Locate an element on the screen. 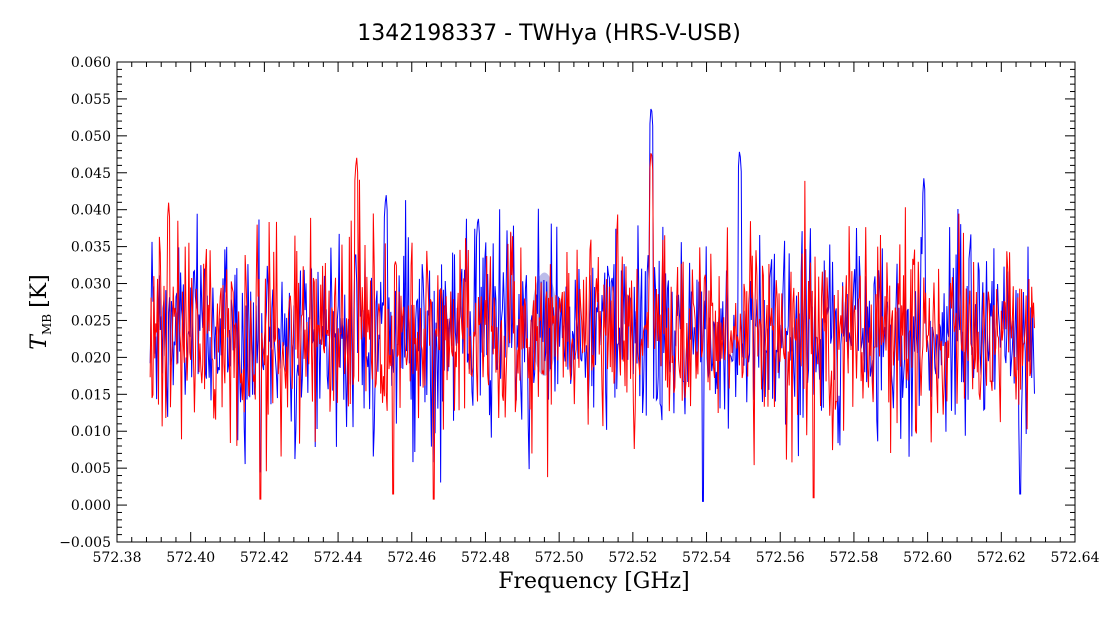 This screenshot has width=1099, height=618. x-tick-label: 572.50 is located at coordinates (559, 558).